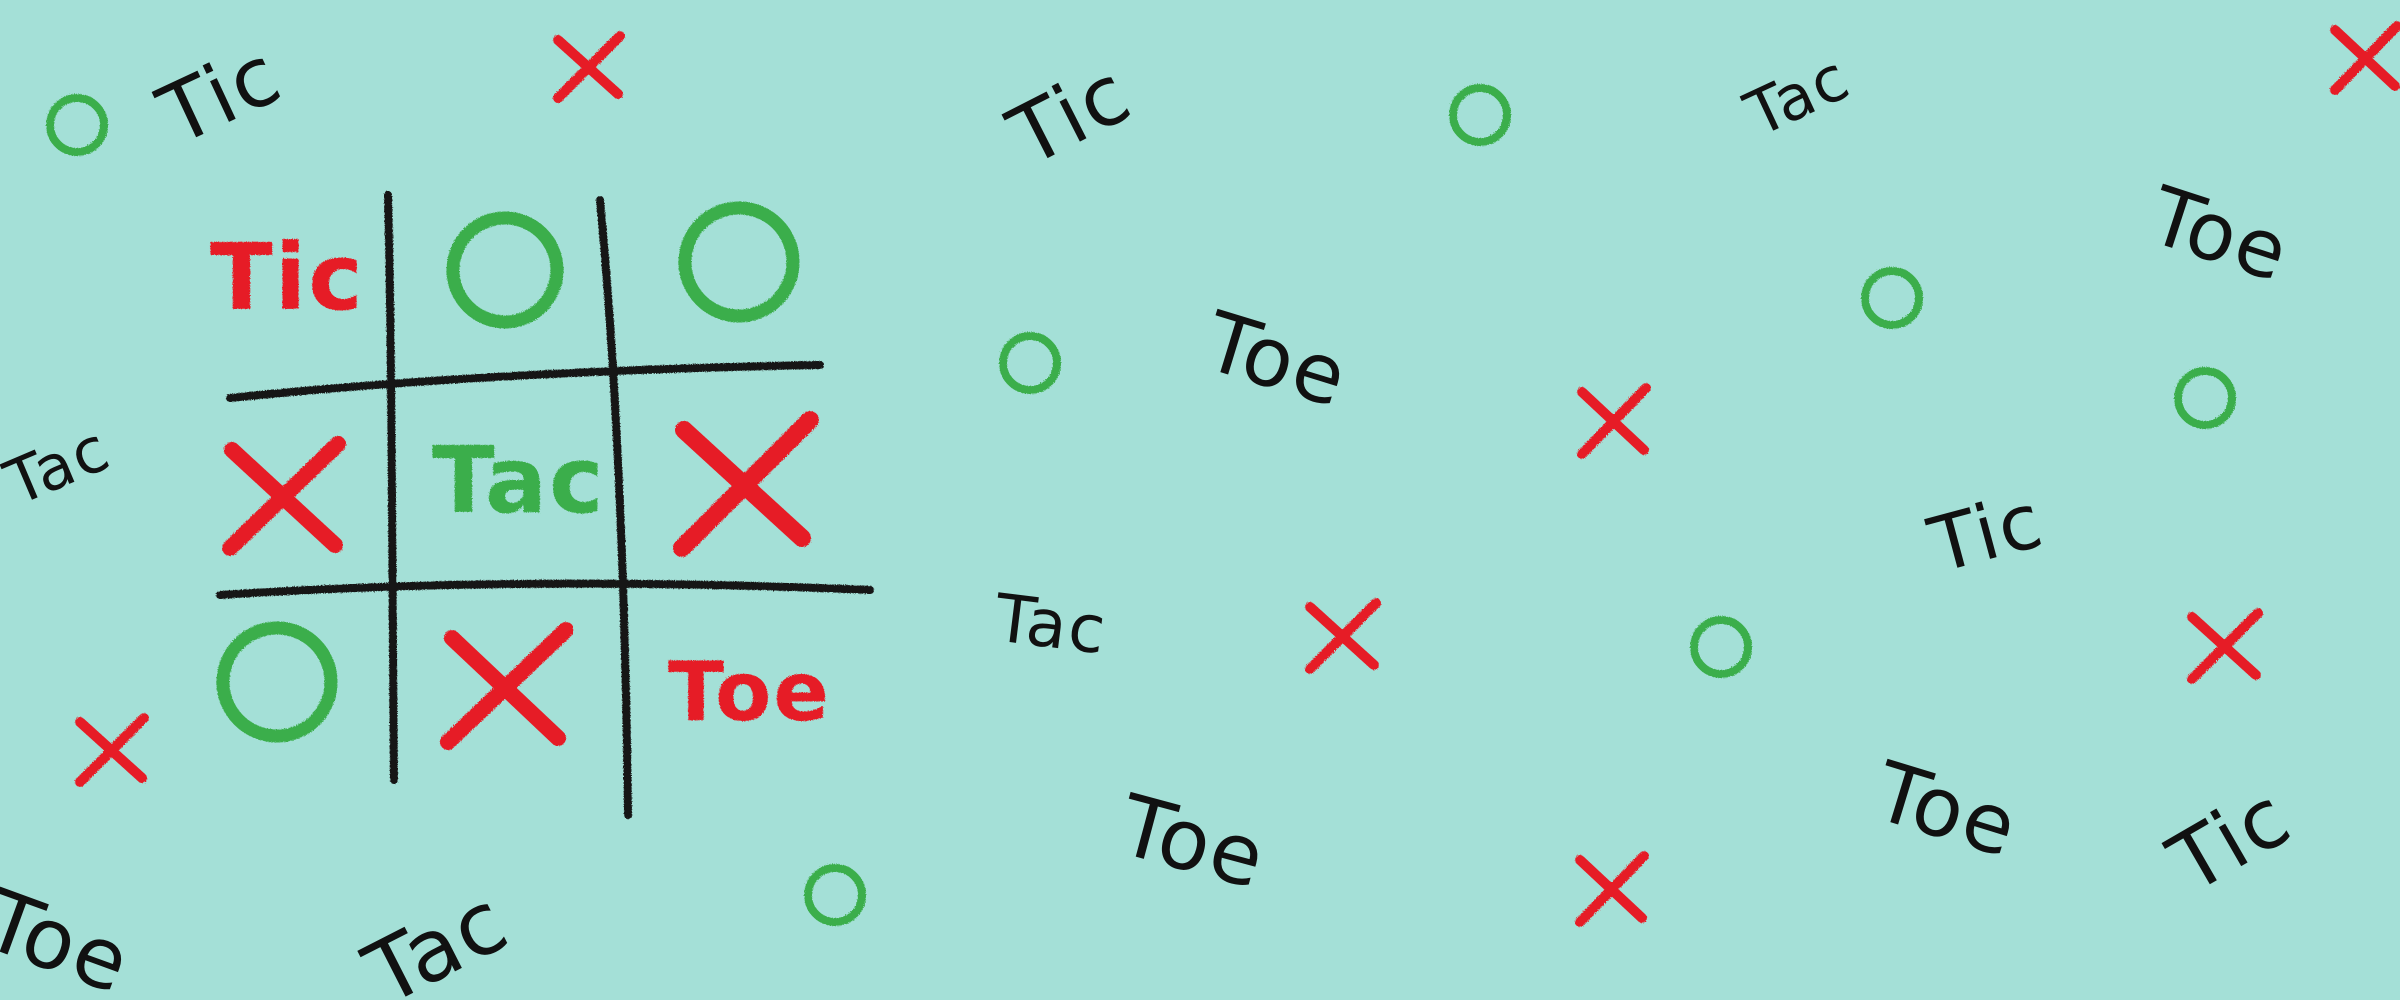 Image resolution: width=2400 pixels, height=1000 pixels. Describe the element at coordinates (749, 692) in the screenshot. I see `board-cell-9: Toe` at that location.